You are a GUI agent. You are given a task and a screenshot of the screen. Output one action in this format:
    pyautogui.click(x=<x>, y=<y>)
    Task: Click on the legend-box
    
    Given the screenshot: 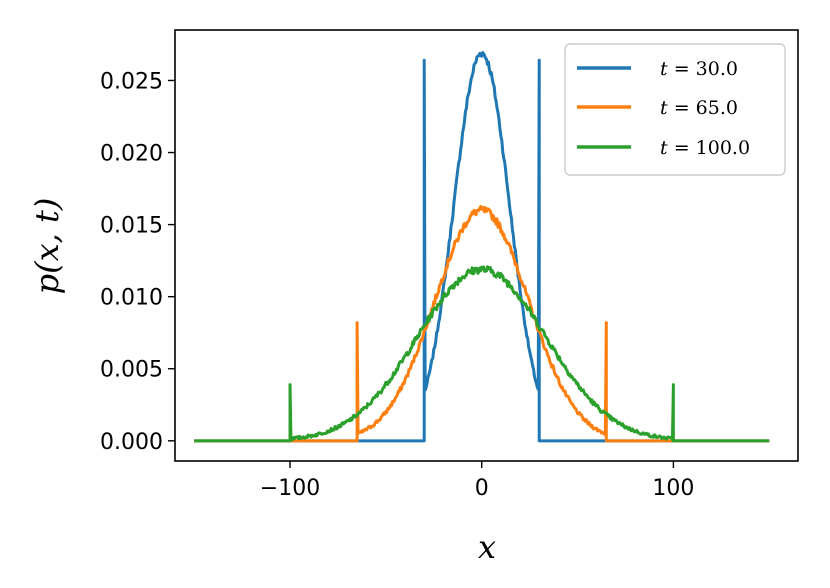 What is the action you would take?
    pyautogui.click(x=675, y=109)
    